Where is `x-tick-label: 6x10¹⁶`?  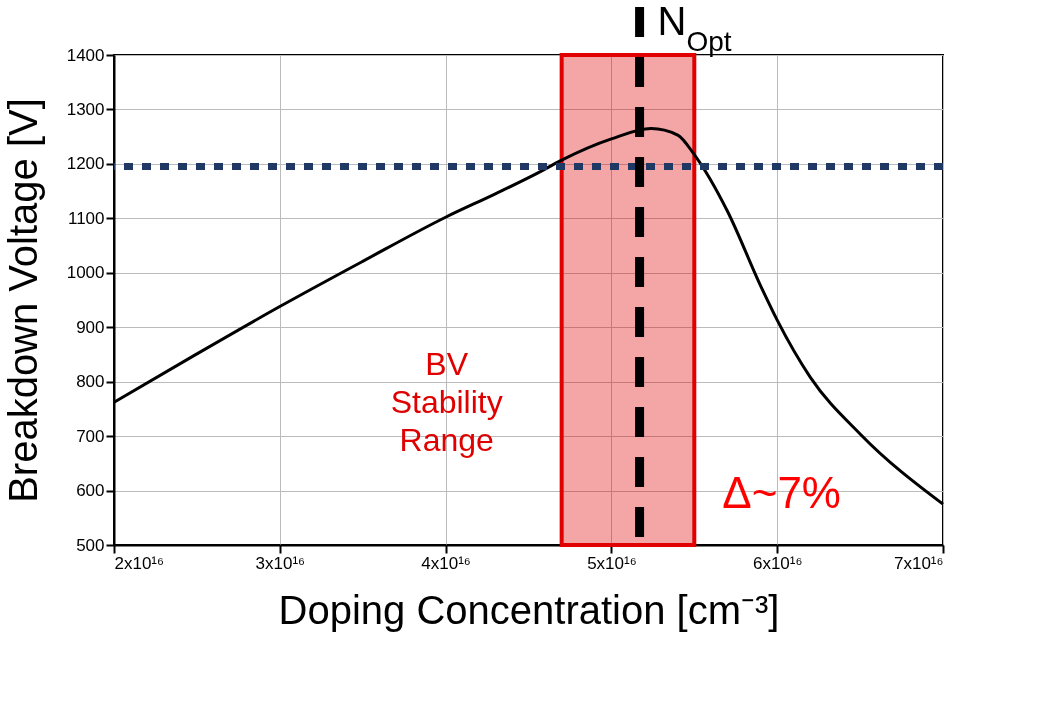
x-tick-label: 6x10¹⁶ is located at coordinates (777, 563).